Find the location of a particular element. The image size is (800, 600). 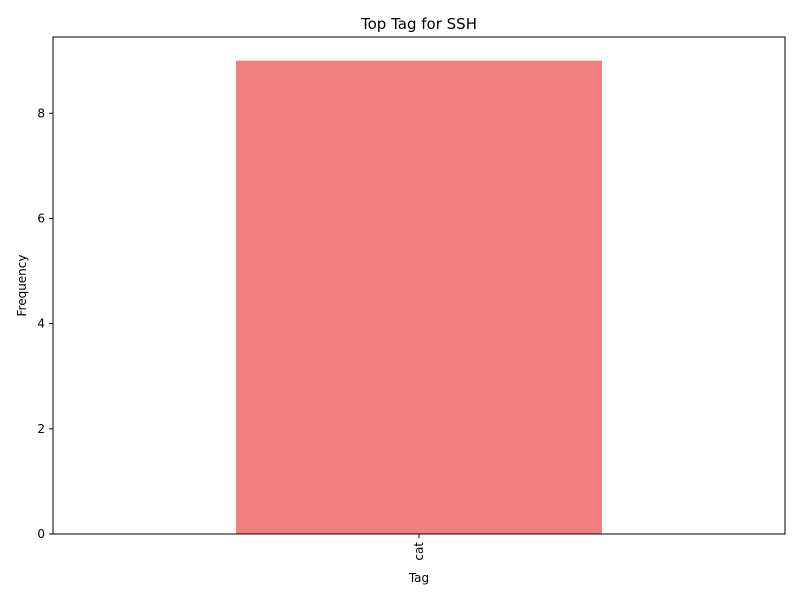

y-tick-label: 6 is located at coordinates (41, 218).